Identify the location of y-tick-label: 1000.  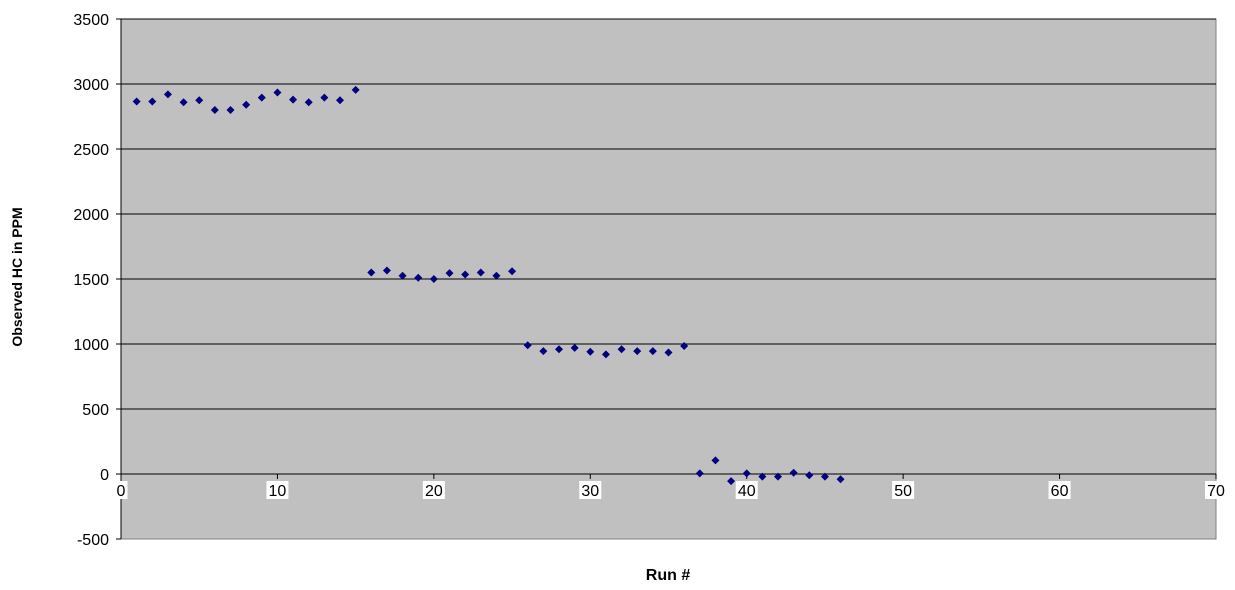
(91, 345).